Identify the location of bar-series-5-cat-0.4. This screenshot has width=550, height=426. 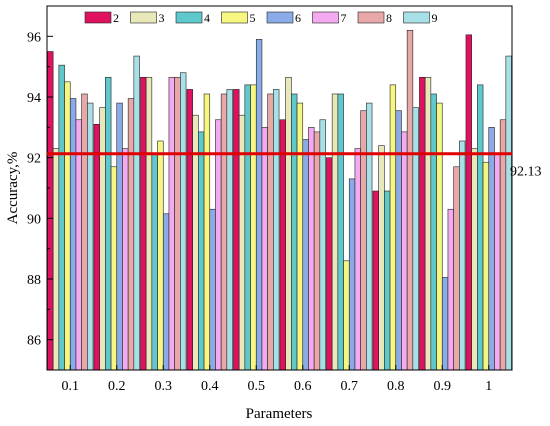
(207, 232).